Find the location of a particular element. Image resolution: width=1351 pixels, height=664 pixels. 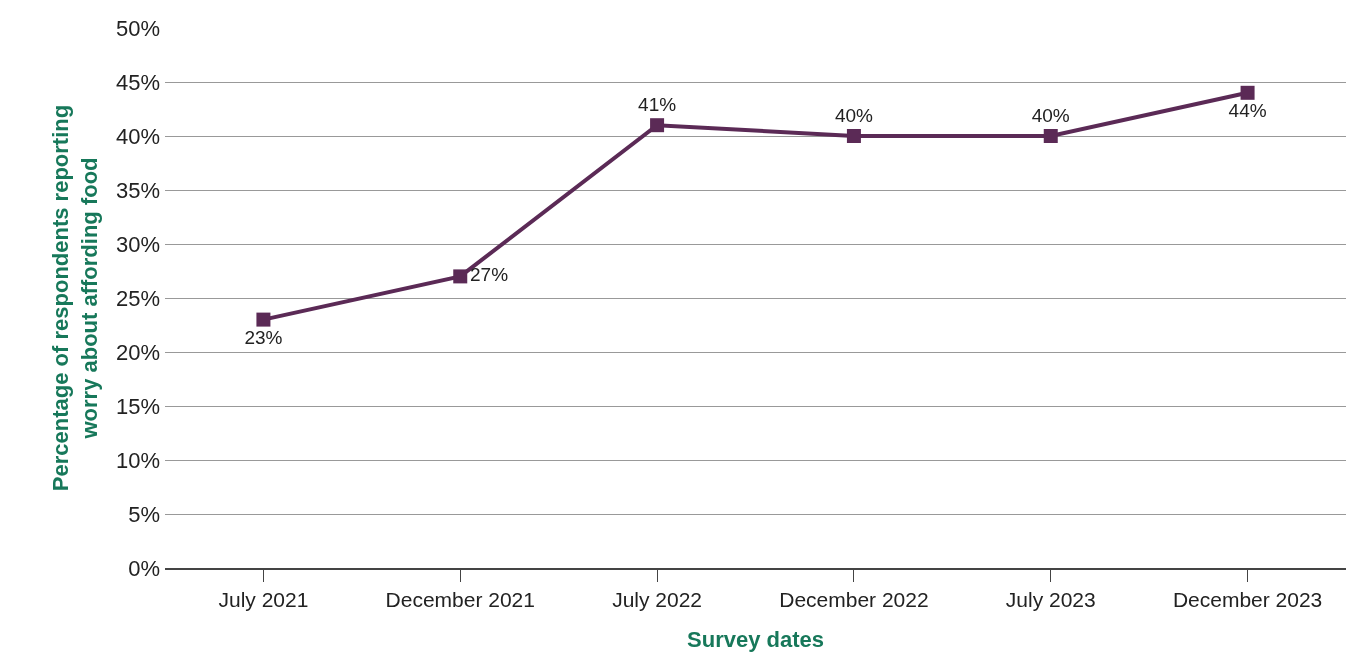

data-label: 27% is located at coordinates (489, 275).